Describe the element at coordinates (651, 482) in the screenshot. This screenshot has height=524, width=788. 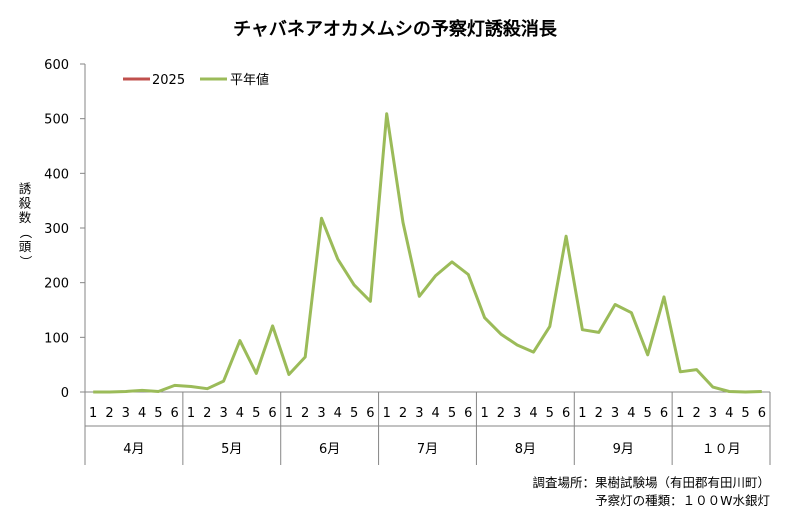
I see `footnote-location: 調査場所：果樹試験場（有田郡有田川町）` at that location.